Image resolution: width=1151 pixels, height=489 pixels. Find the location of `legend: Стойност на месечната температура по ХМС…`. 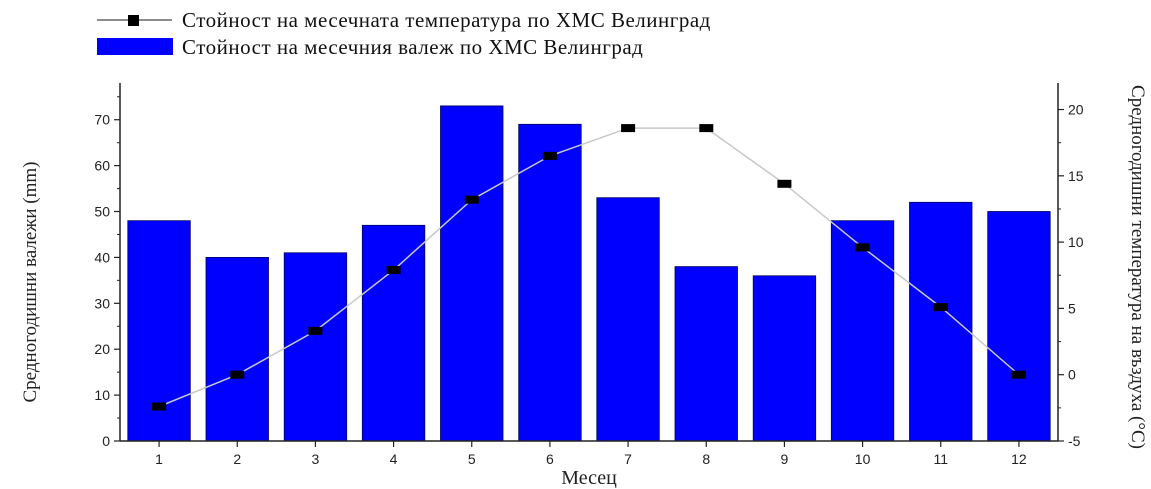

legend: Стойност на месечната температура по ХМС… is located at coordinates (404, 33).